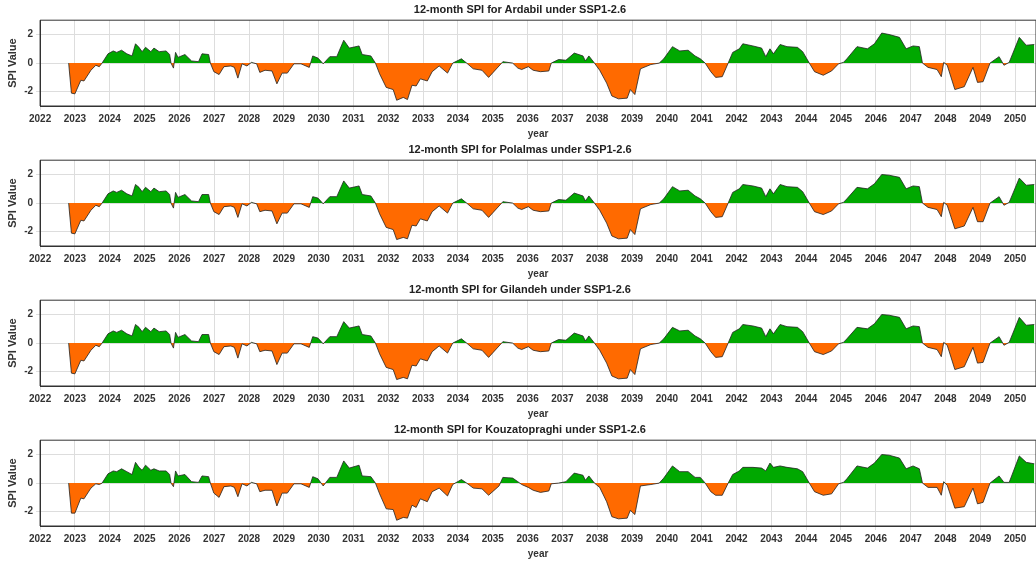 This screenshot has height=563, width=1036. What do you see at coordinates (597, 538) in the screenshot?
I see `x-tick-label: 2038` at bounding box center [597, 538].